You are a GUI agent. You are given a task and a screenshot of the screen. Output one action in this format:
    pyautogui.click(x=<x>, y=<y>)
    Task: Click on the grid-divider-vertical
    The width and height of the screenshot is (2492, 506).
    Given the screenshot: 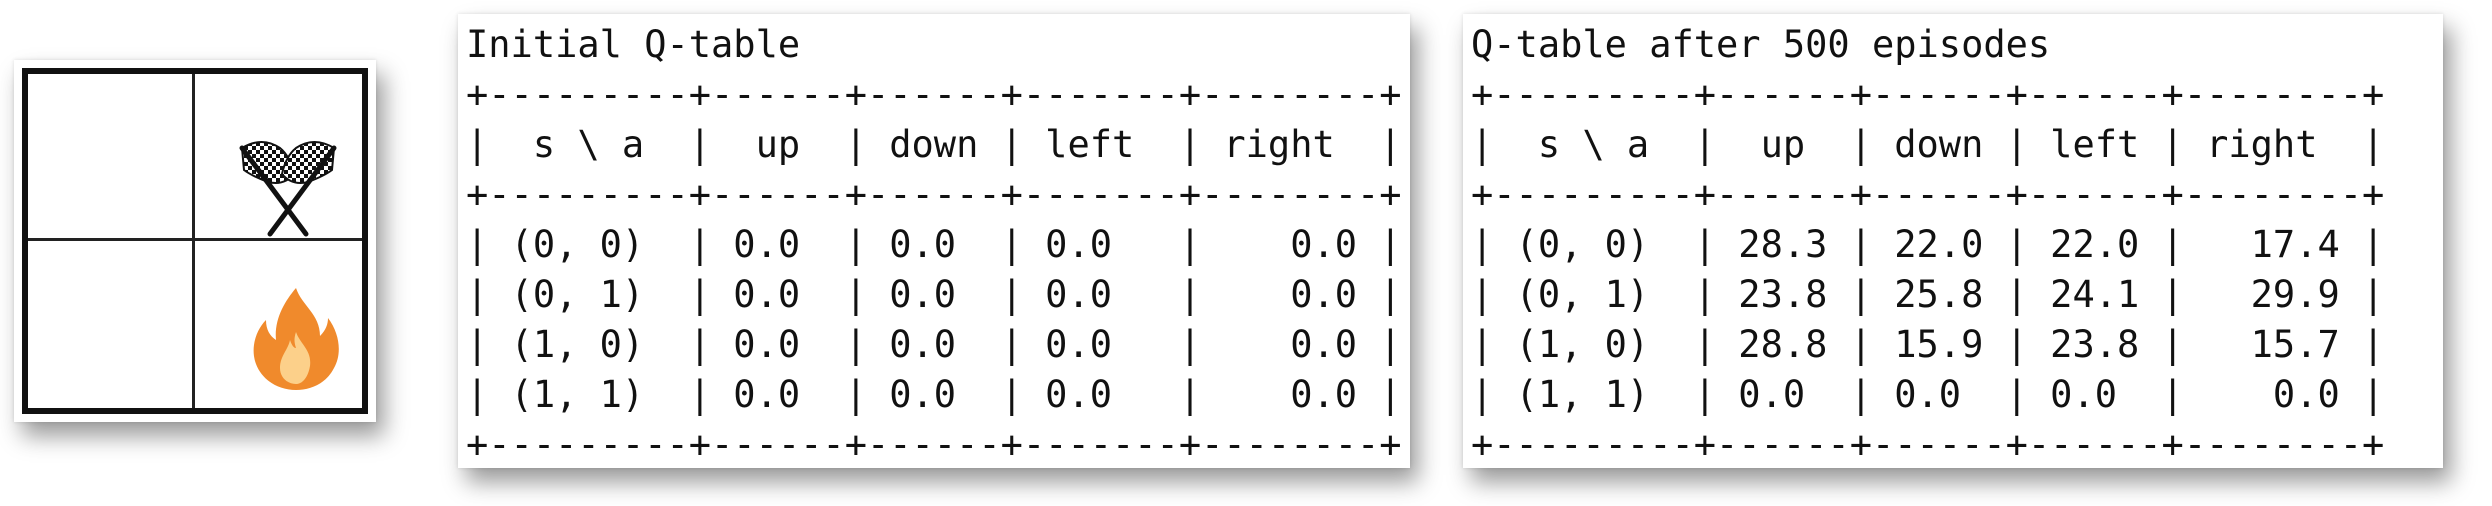 What is the action you would take?
    pyautogui.click(x=193, y=241)
    